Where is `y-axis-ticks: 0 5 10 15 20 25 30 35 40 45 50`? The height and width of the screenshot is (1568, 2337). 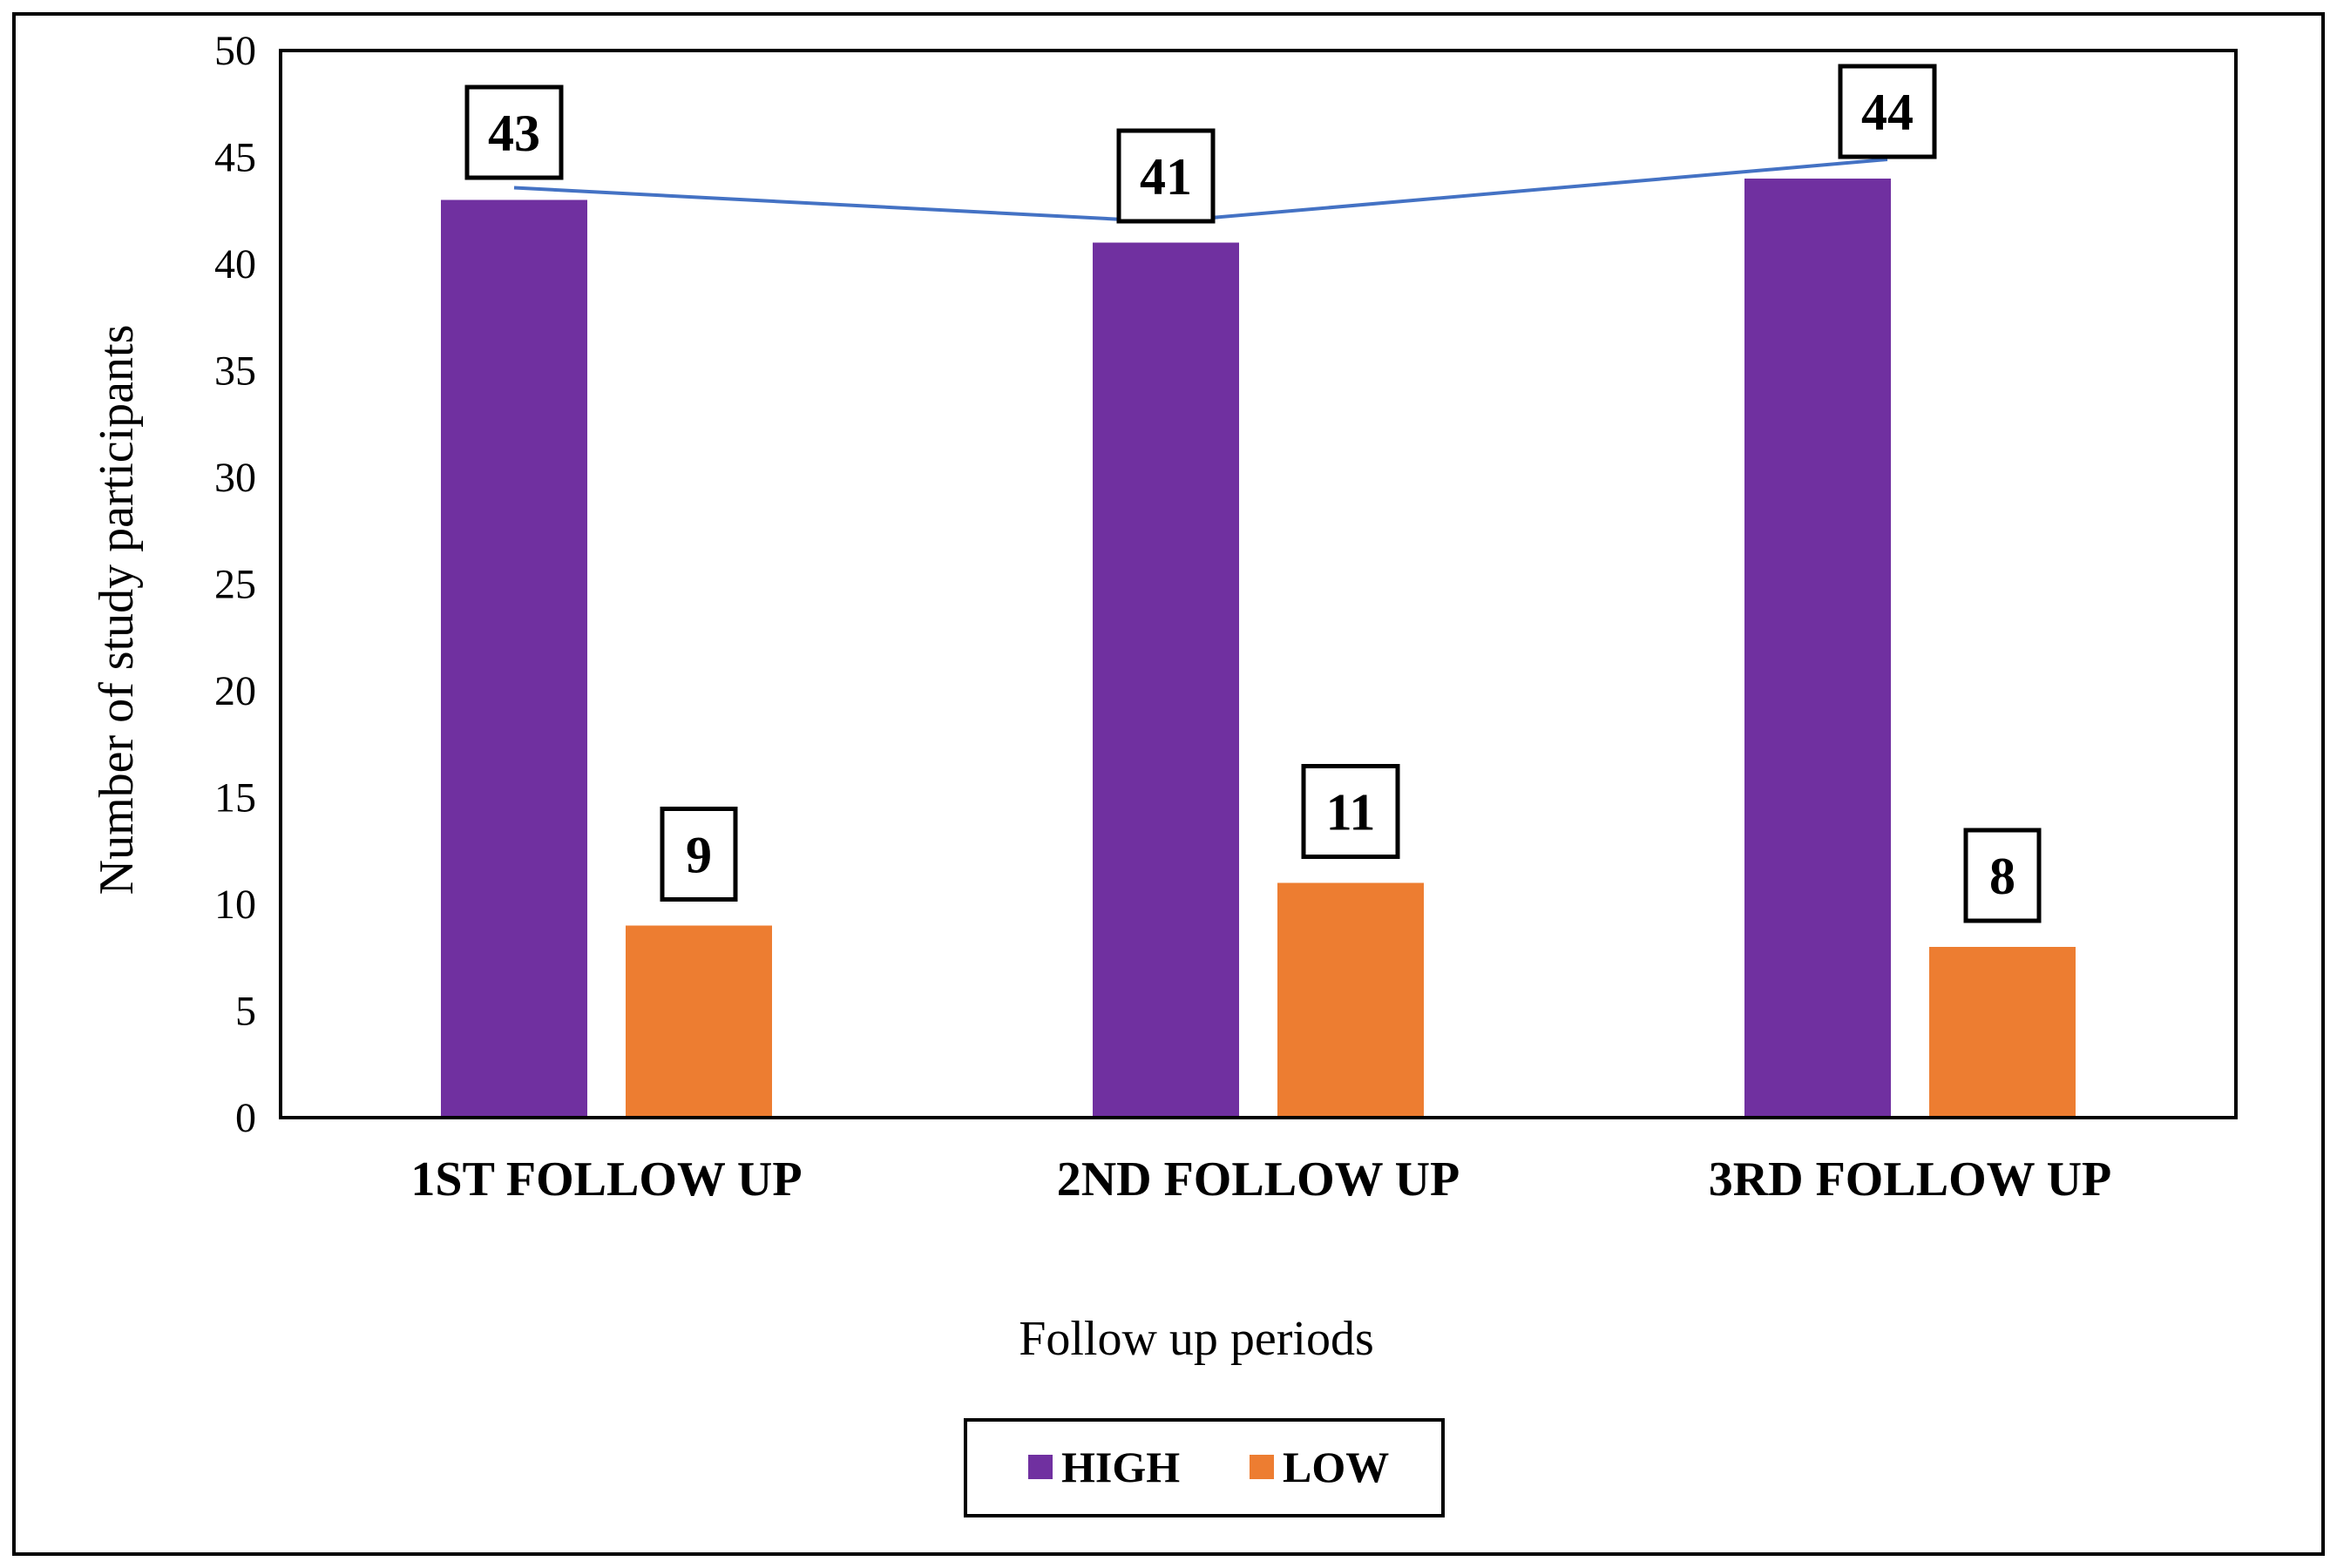
y-axis-ticks: 0 5 10 15 20 25 30 35 40 45 50 is located at coordinates (235, 584).